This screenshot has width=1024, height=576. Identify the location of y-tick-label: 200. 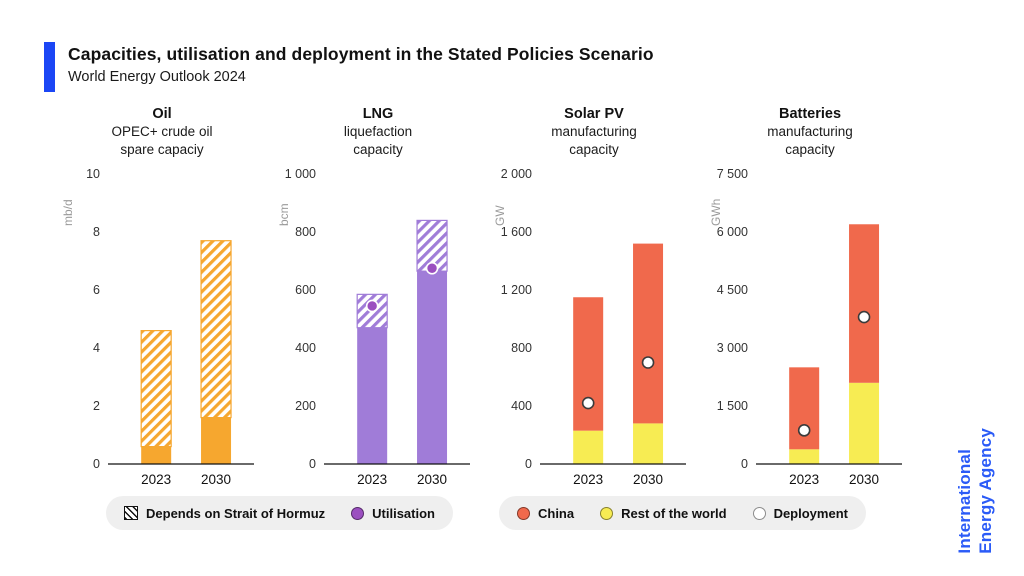
(305, 406).